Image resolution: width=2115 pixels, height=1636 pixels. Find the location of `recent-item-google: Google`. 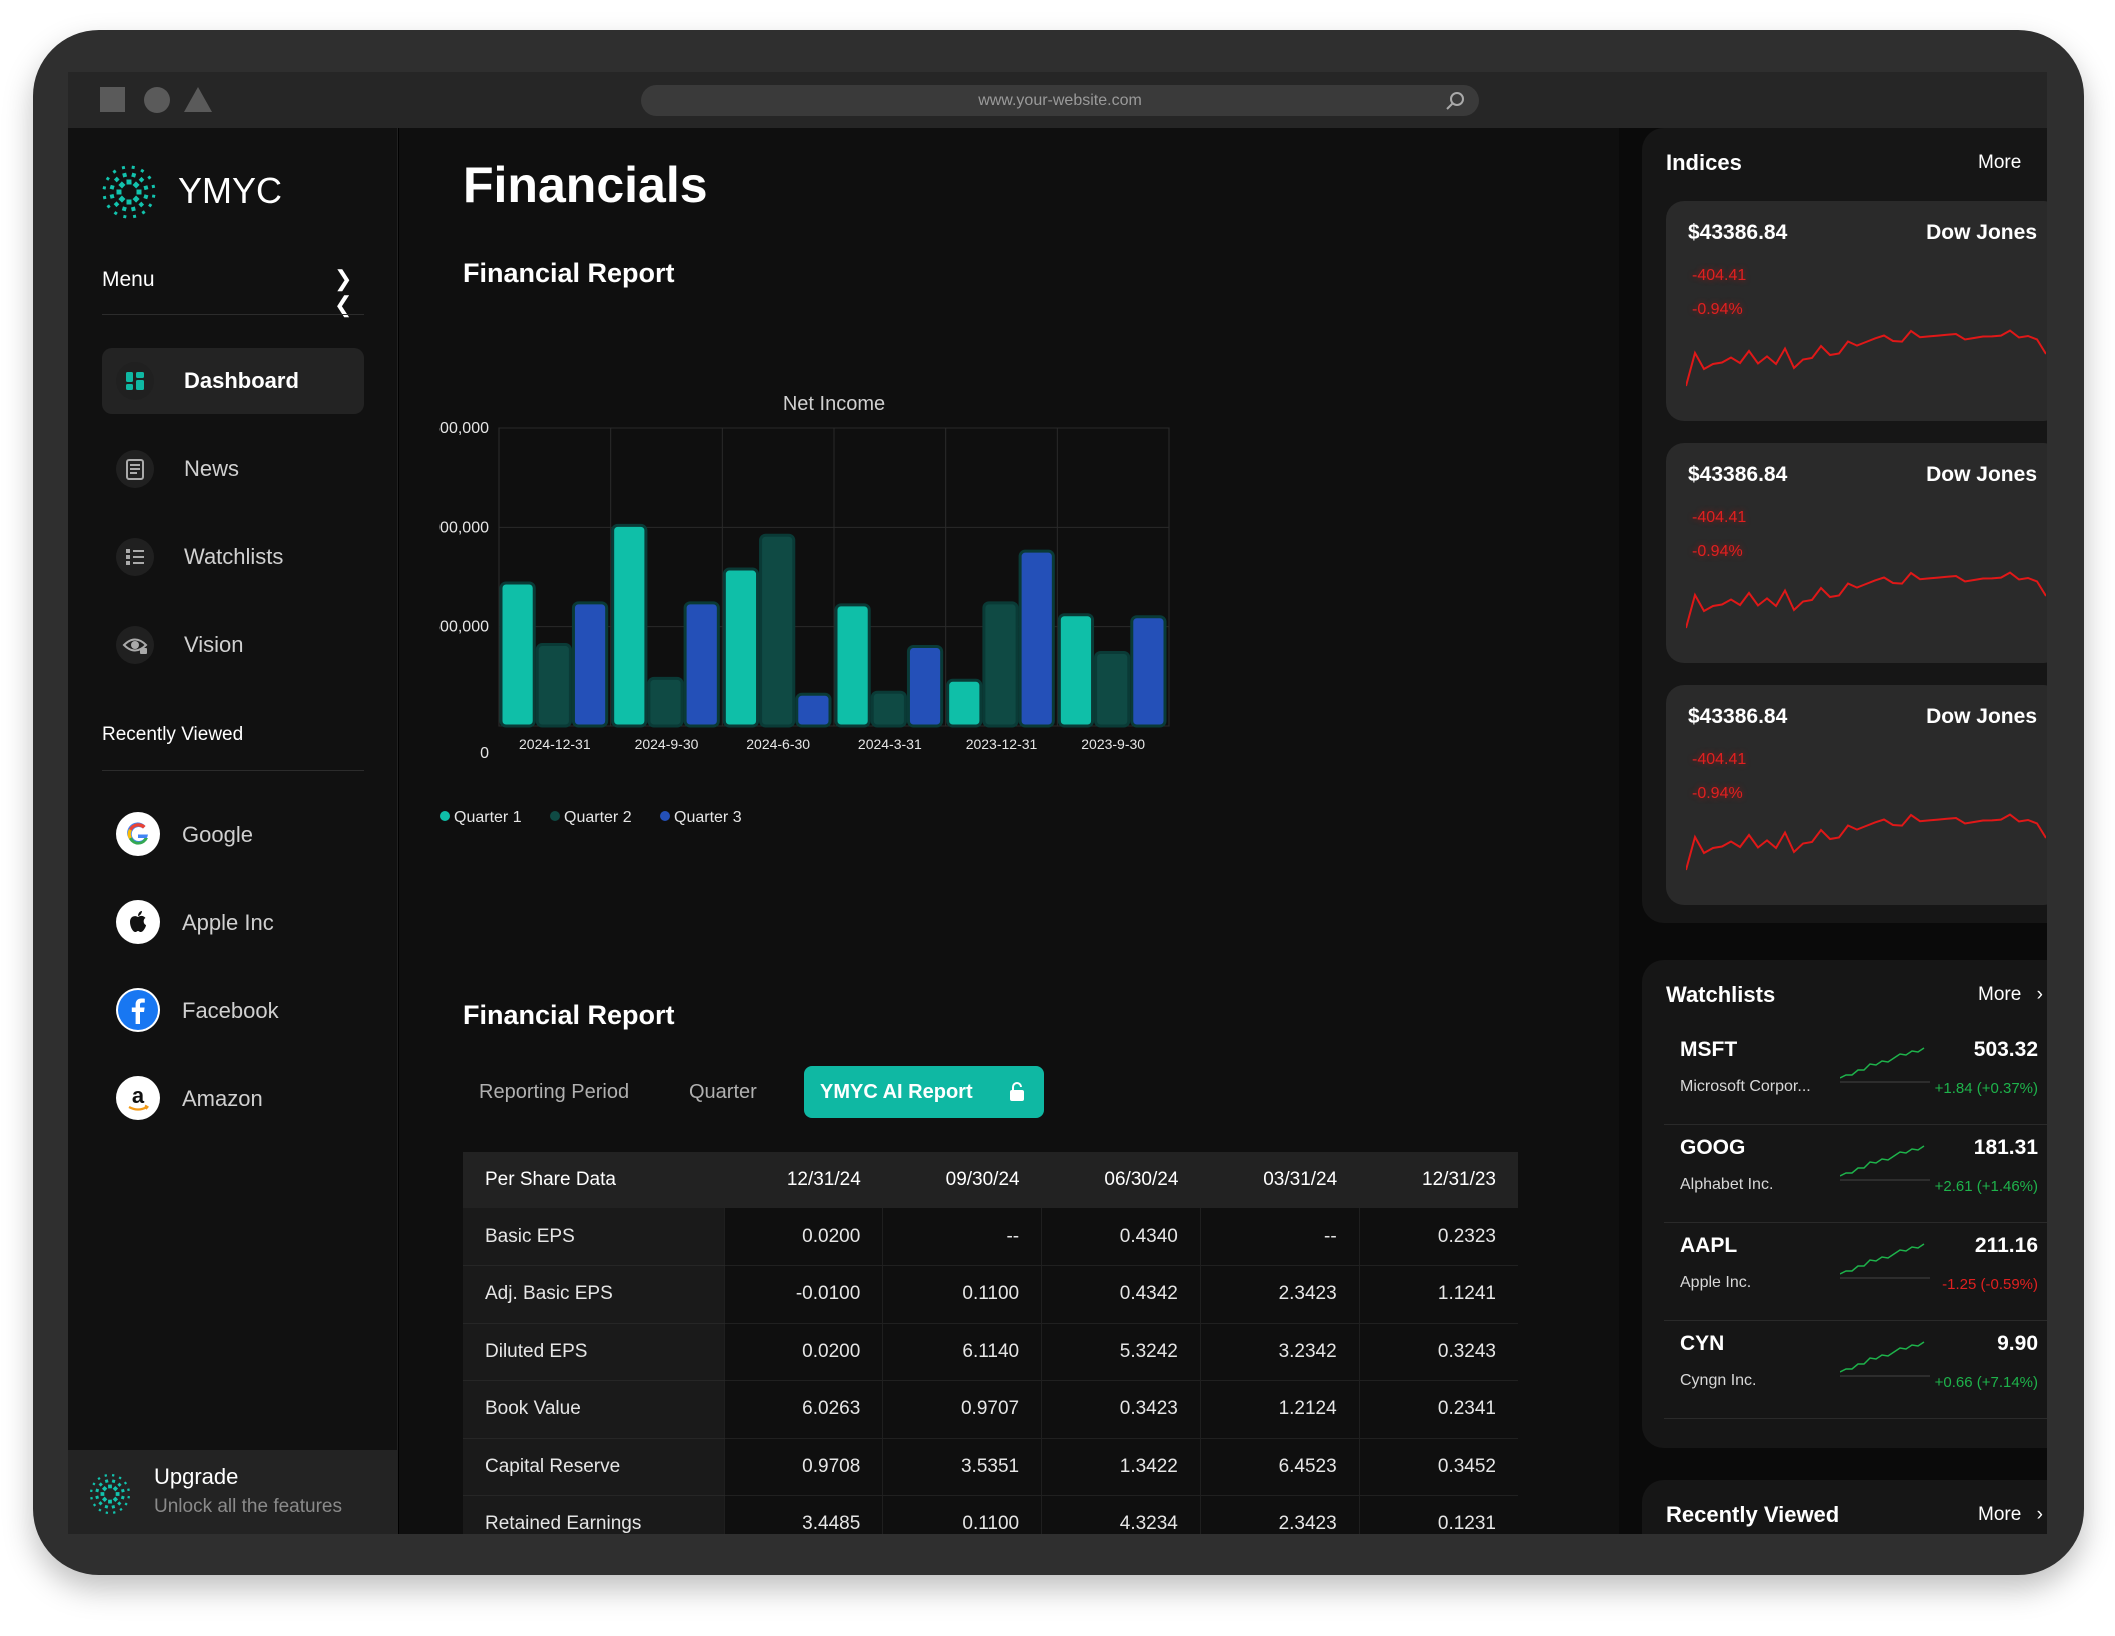

recent-item-google: Google is located at coordinates (241, 835).